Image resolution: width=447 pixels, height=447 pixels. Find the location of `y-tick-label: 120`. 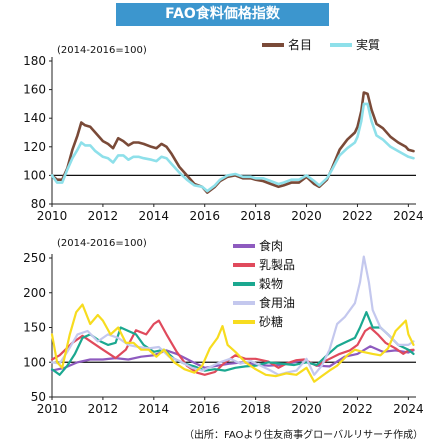

y-tick-label: 120 is located at coordinates (34, 147).